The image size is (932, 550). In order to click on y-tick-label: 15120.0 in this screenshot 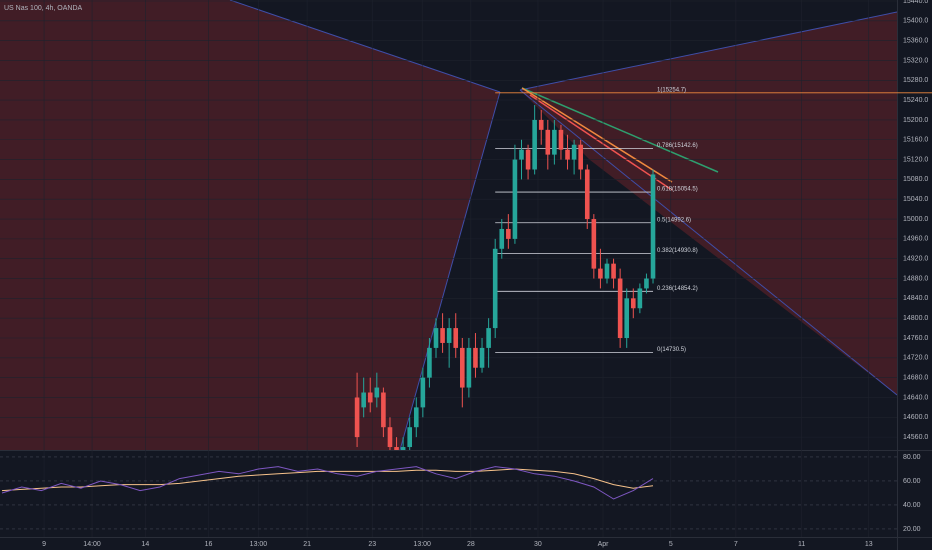, I will do `click(915, 159)`.